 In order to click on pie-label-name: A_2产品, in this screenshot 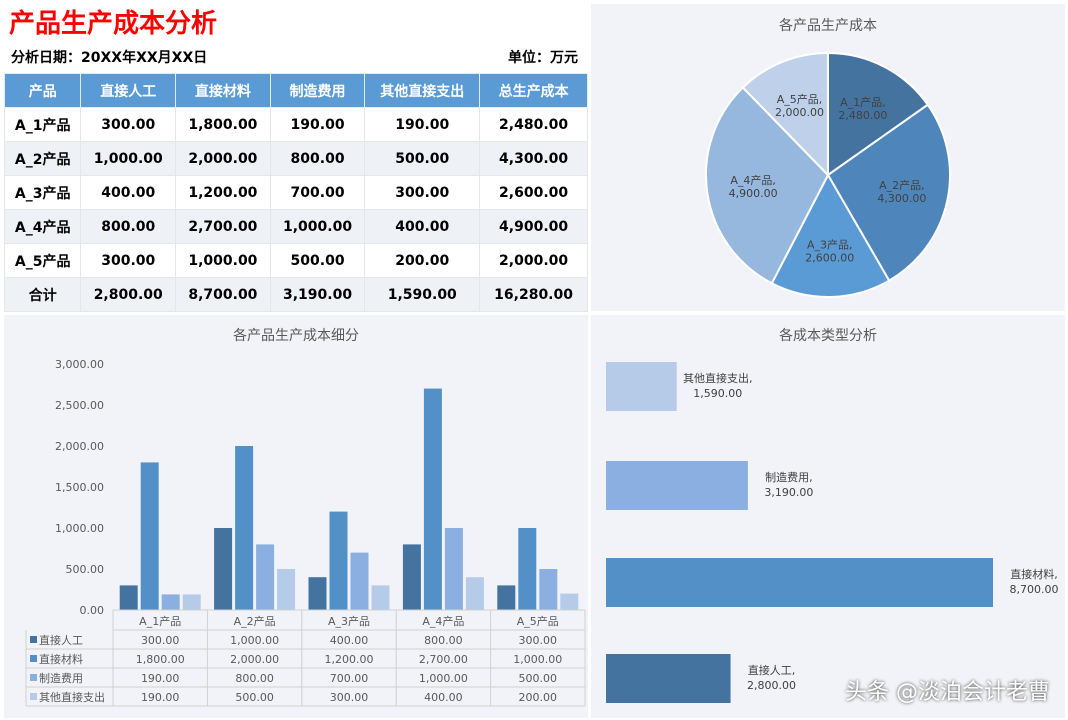, I will do `click(902, 185)`.